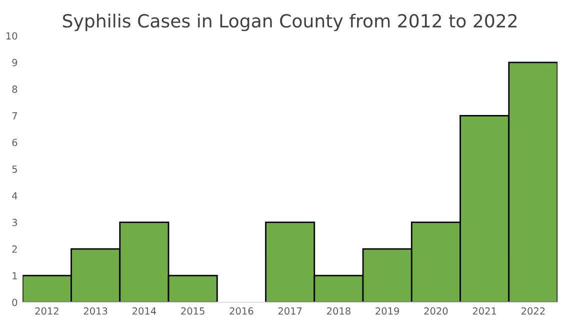 This screenshot has height=325, width=566. Describe the element at coordinates (436, 311) in the screenshot. I see `x-tick-label: 2020` at that location.